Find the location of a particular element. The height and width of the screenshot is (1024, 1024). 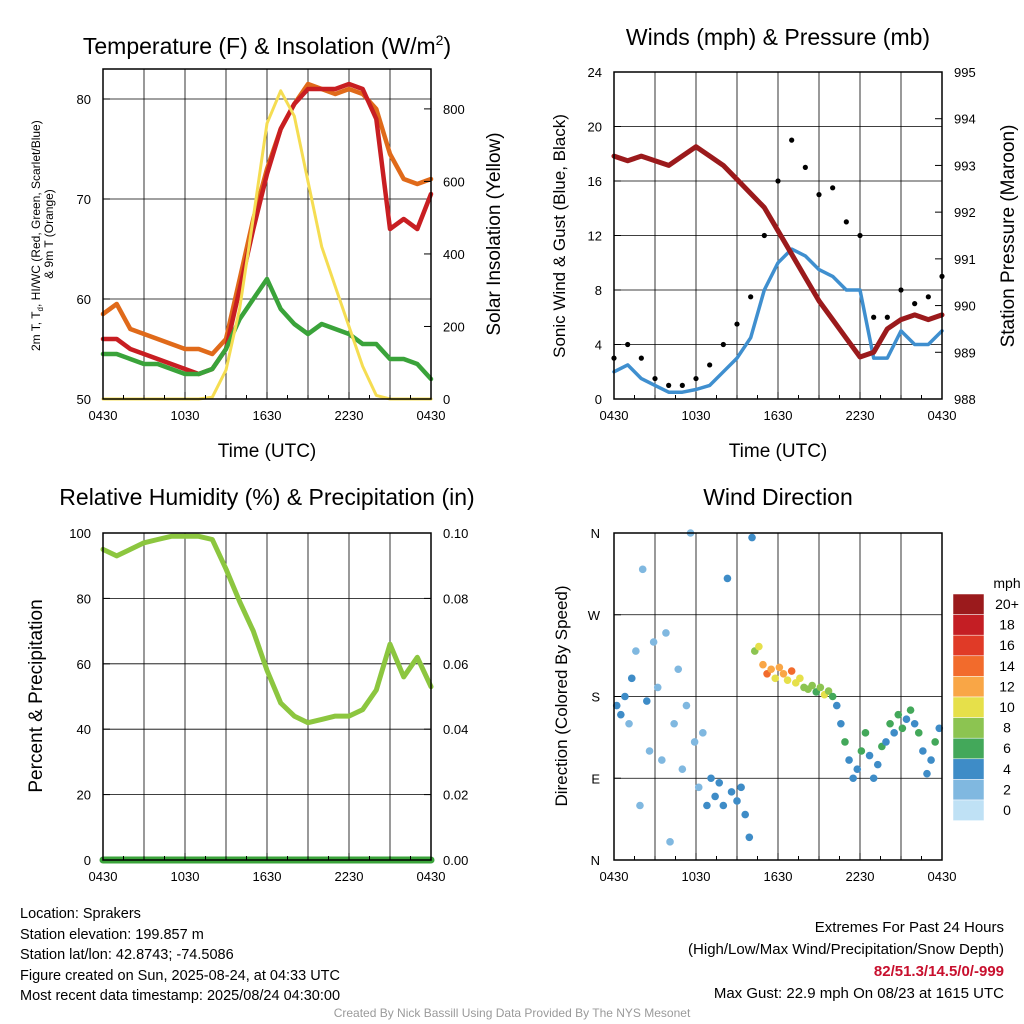

legend-label: 6 is located at coordinates (1007, 748).